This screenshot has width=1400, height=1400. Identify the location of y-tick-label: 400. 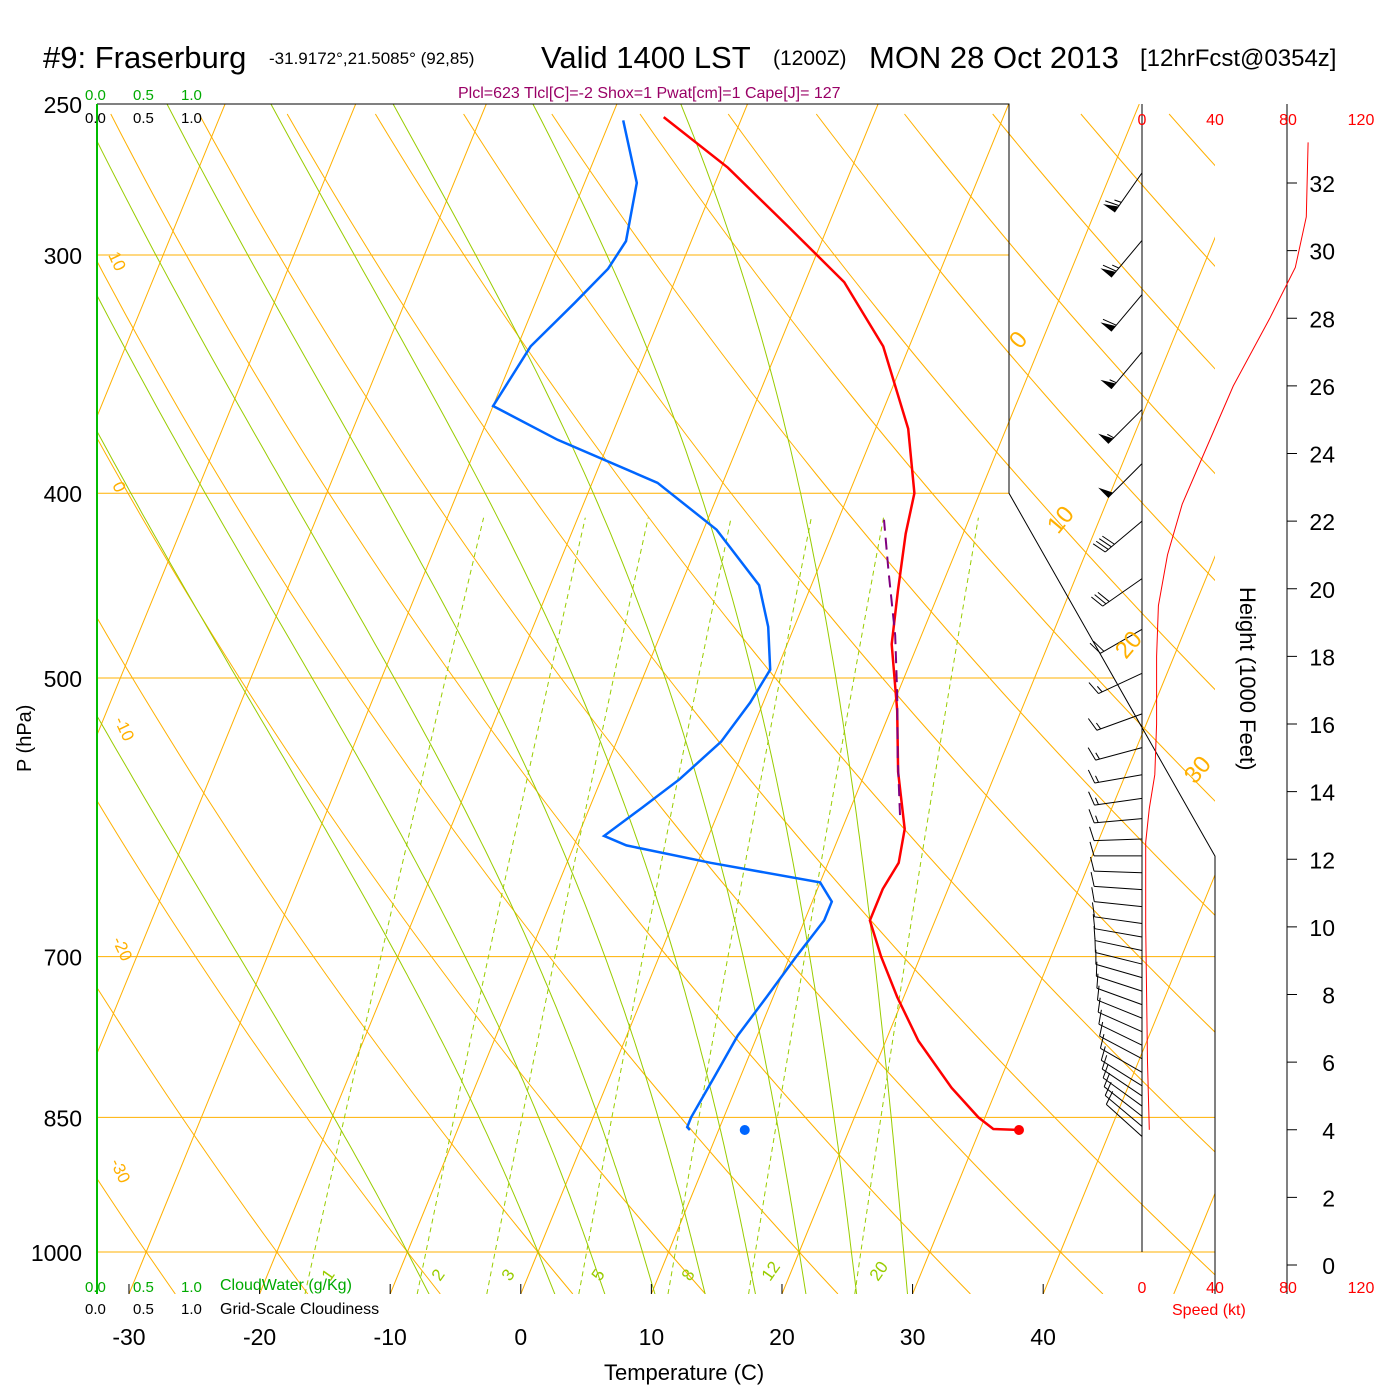
(63, 494).